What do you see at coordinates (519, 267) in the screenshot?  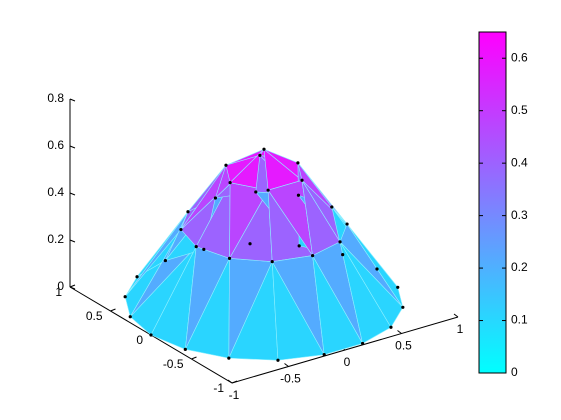 I see `colorbar-tick-label: 0.2` at bounding box center [519, 267].